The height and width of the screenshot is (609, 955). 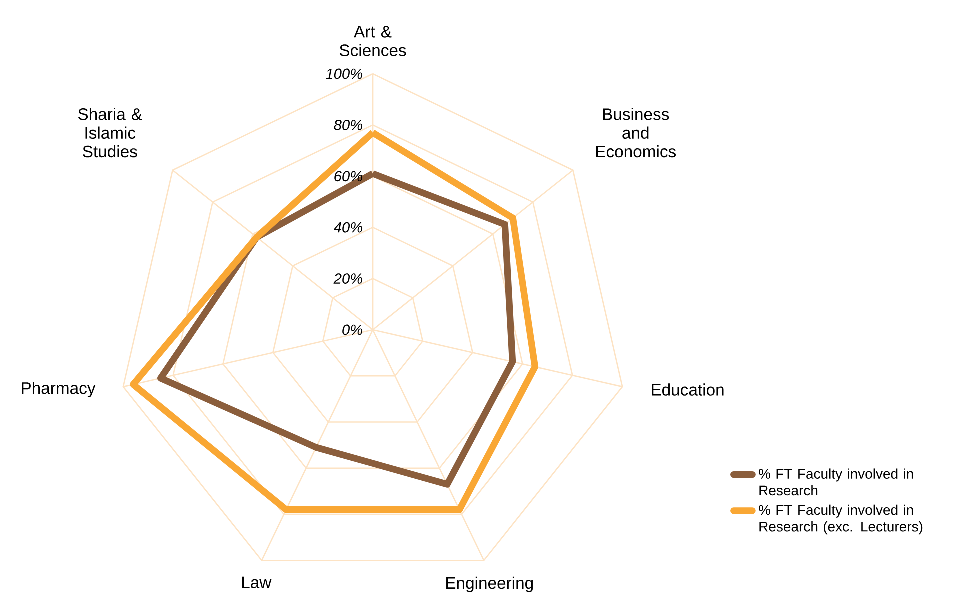 I want to click on spoke-label: Law, so click(x=257, y=582).